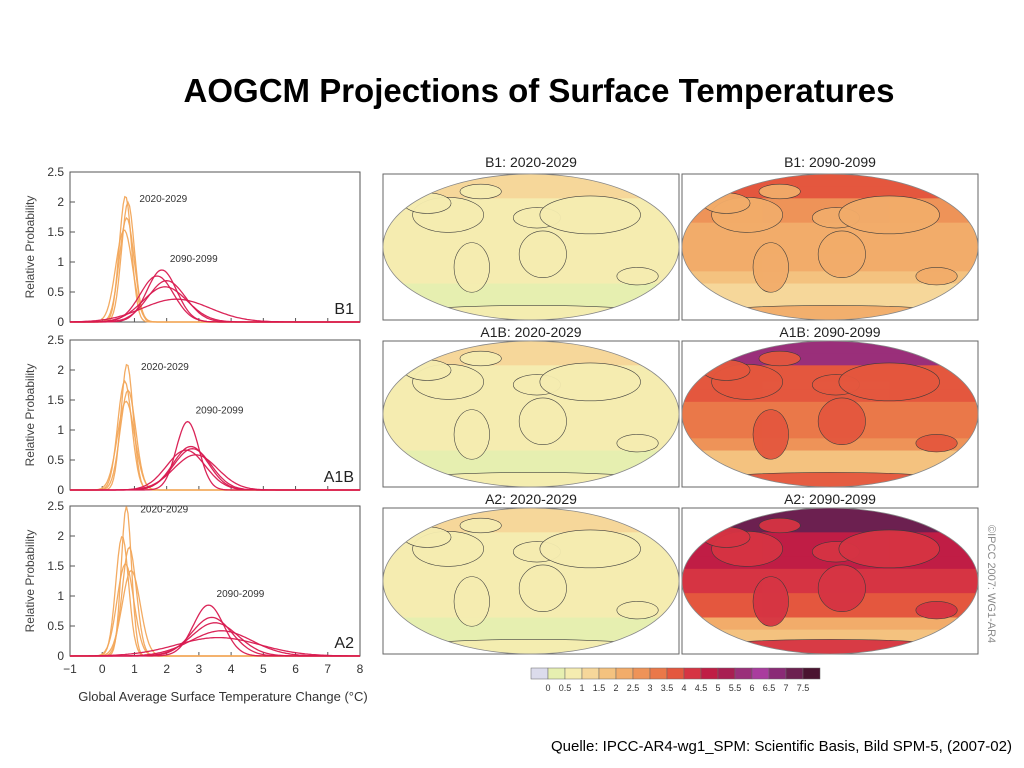  Describe the element at coordinates (344, 309) in the screenshot. I see `scenario-label: B1` at that location.